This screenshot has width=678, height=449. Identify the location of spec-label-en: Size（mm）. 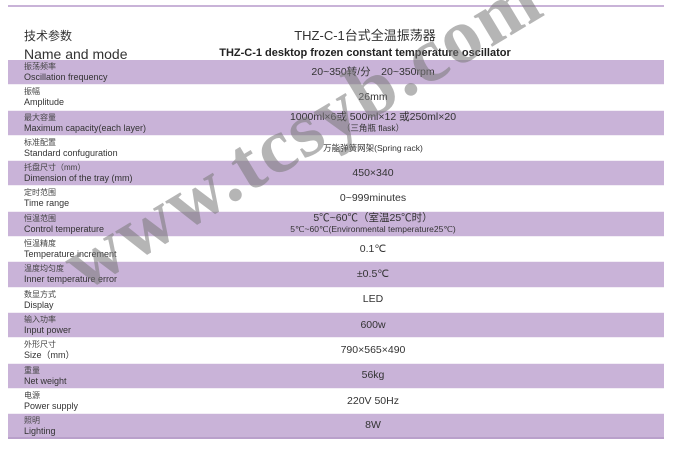
(49, 355).